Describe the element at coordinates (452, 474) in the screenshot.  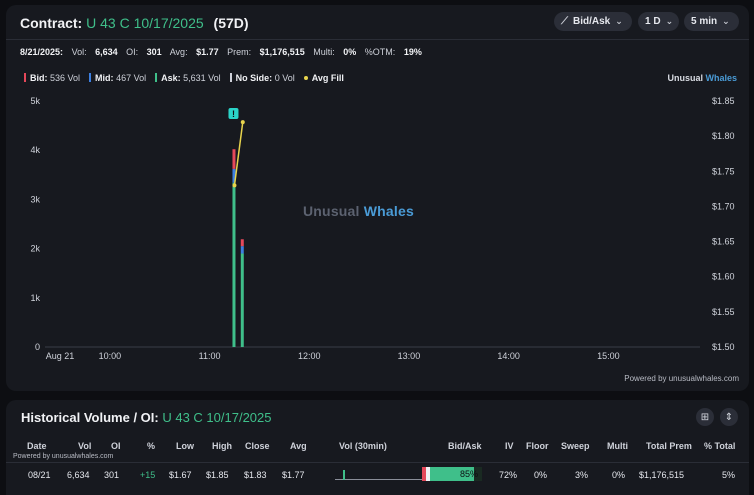
I see `cell-bidask-bar: 85%` at that location.